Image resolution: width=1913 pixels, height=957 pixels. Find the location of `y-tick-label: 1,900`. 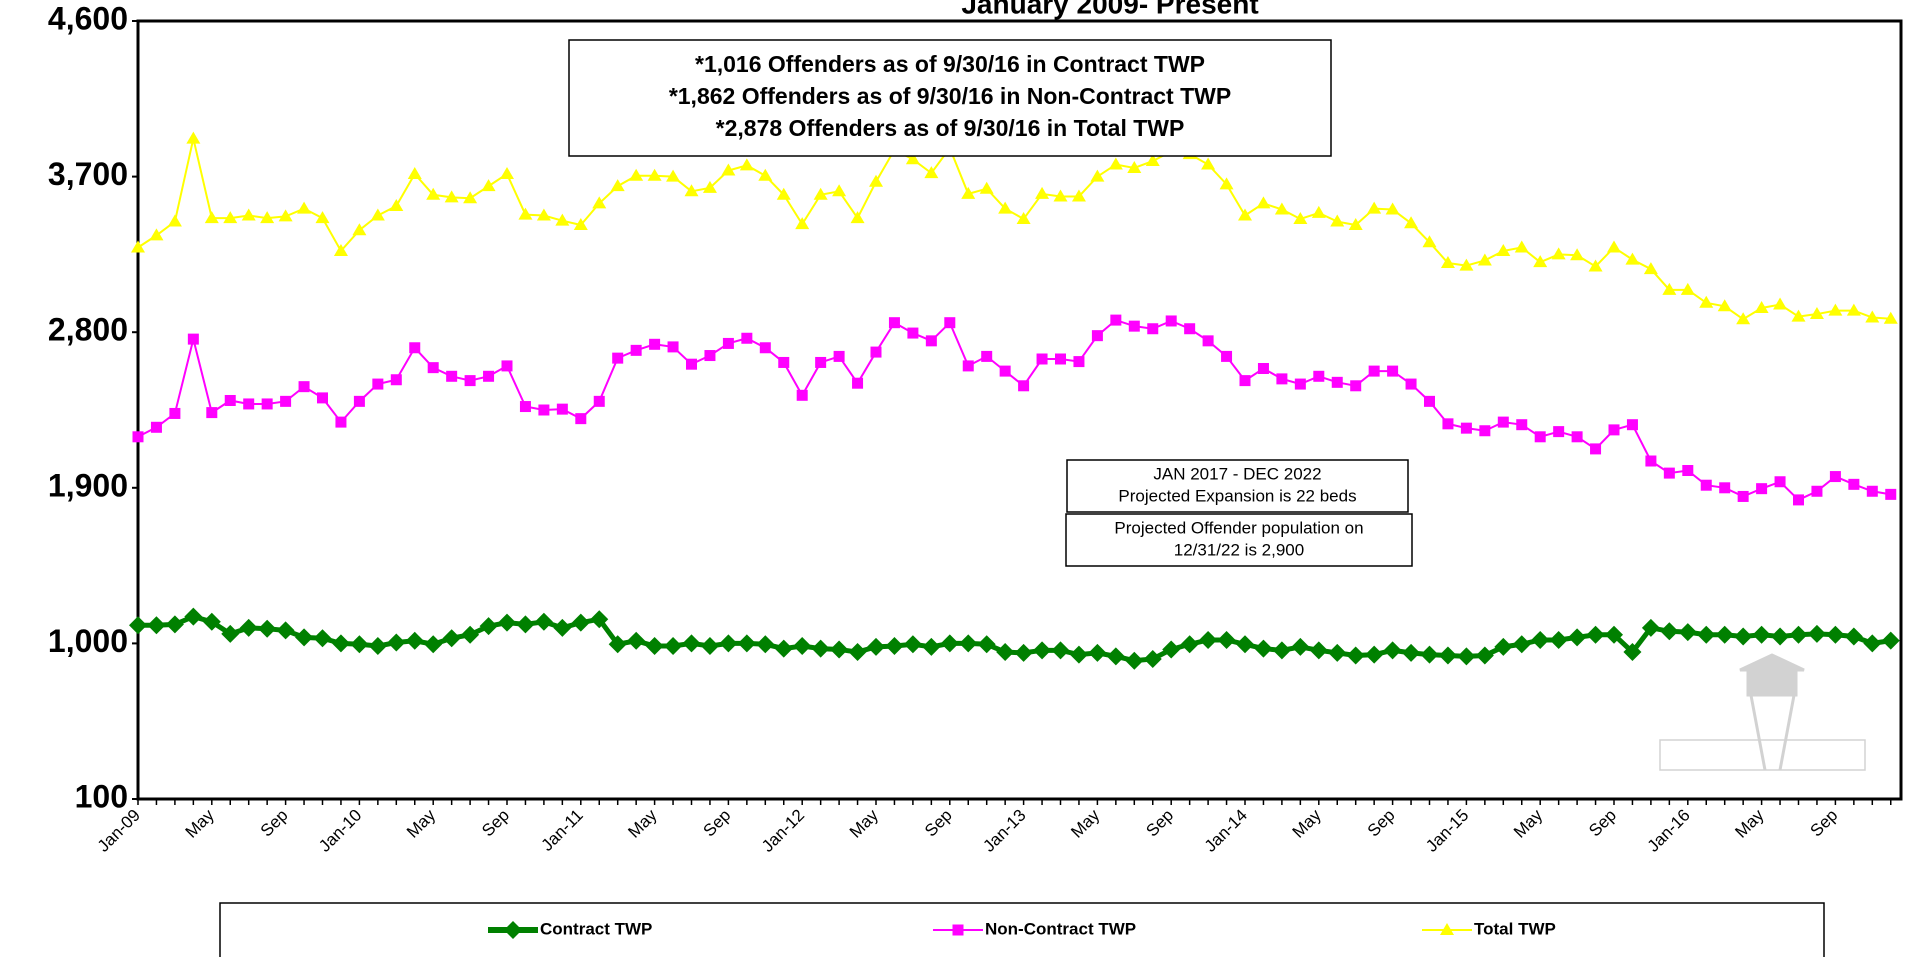

y-tick-label: 1,900 is located at coordinates (88, 485).